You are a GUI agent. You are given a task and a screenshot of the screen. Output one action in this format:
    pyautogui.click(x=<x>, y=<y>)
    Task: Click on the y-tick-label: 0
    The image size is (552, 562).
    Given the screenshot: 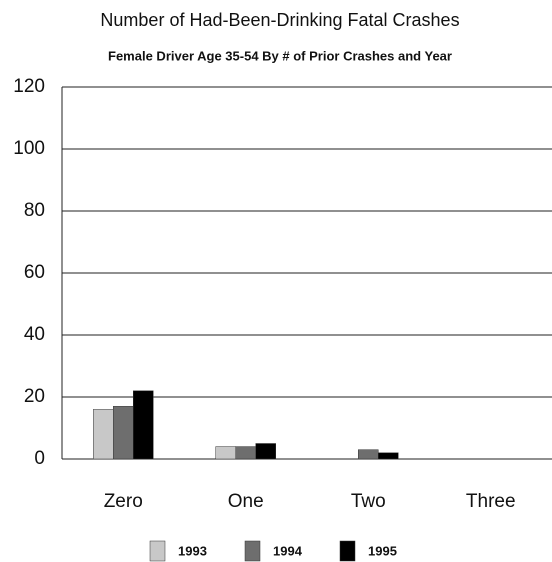 What is the action you would take?
    pyautogui.click(x=39, y=458)
    